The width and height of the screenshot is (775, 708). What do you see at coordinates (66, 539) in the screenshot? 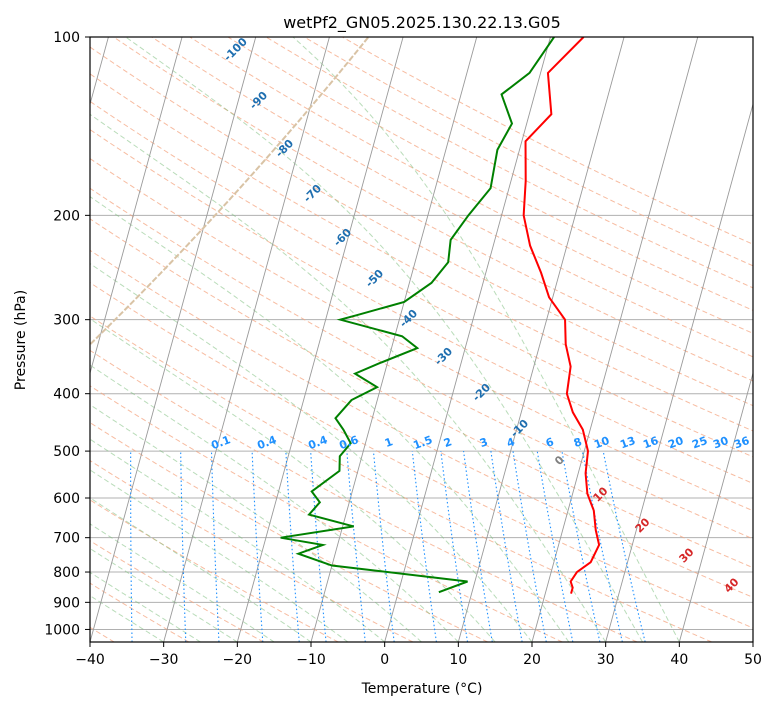
I see `y-tick-label: 700` at bounding box center [66, 539].